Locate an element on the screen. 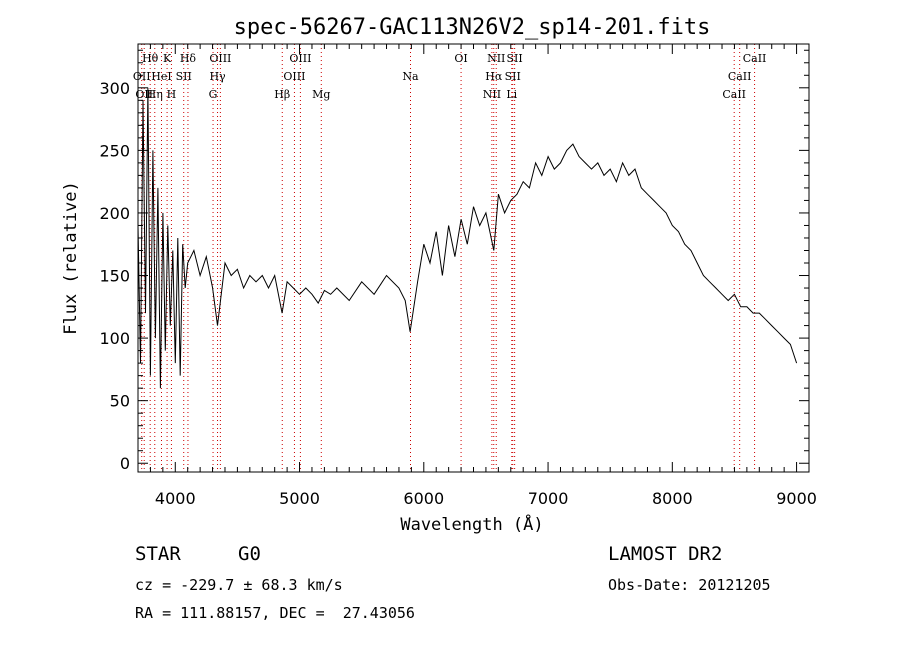  x-axis-label: Wavelength (Å) is located at coordinates (471, 524).